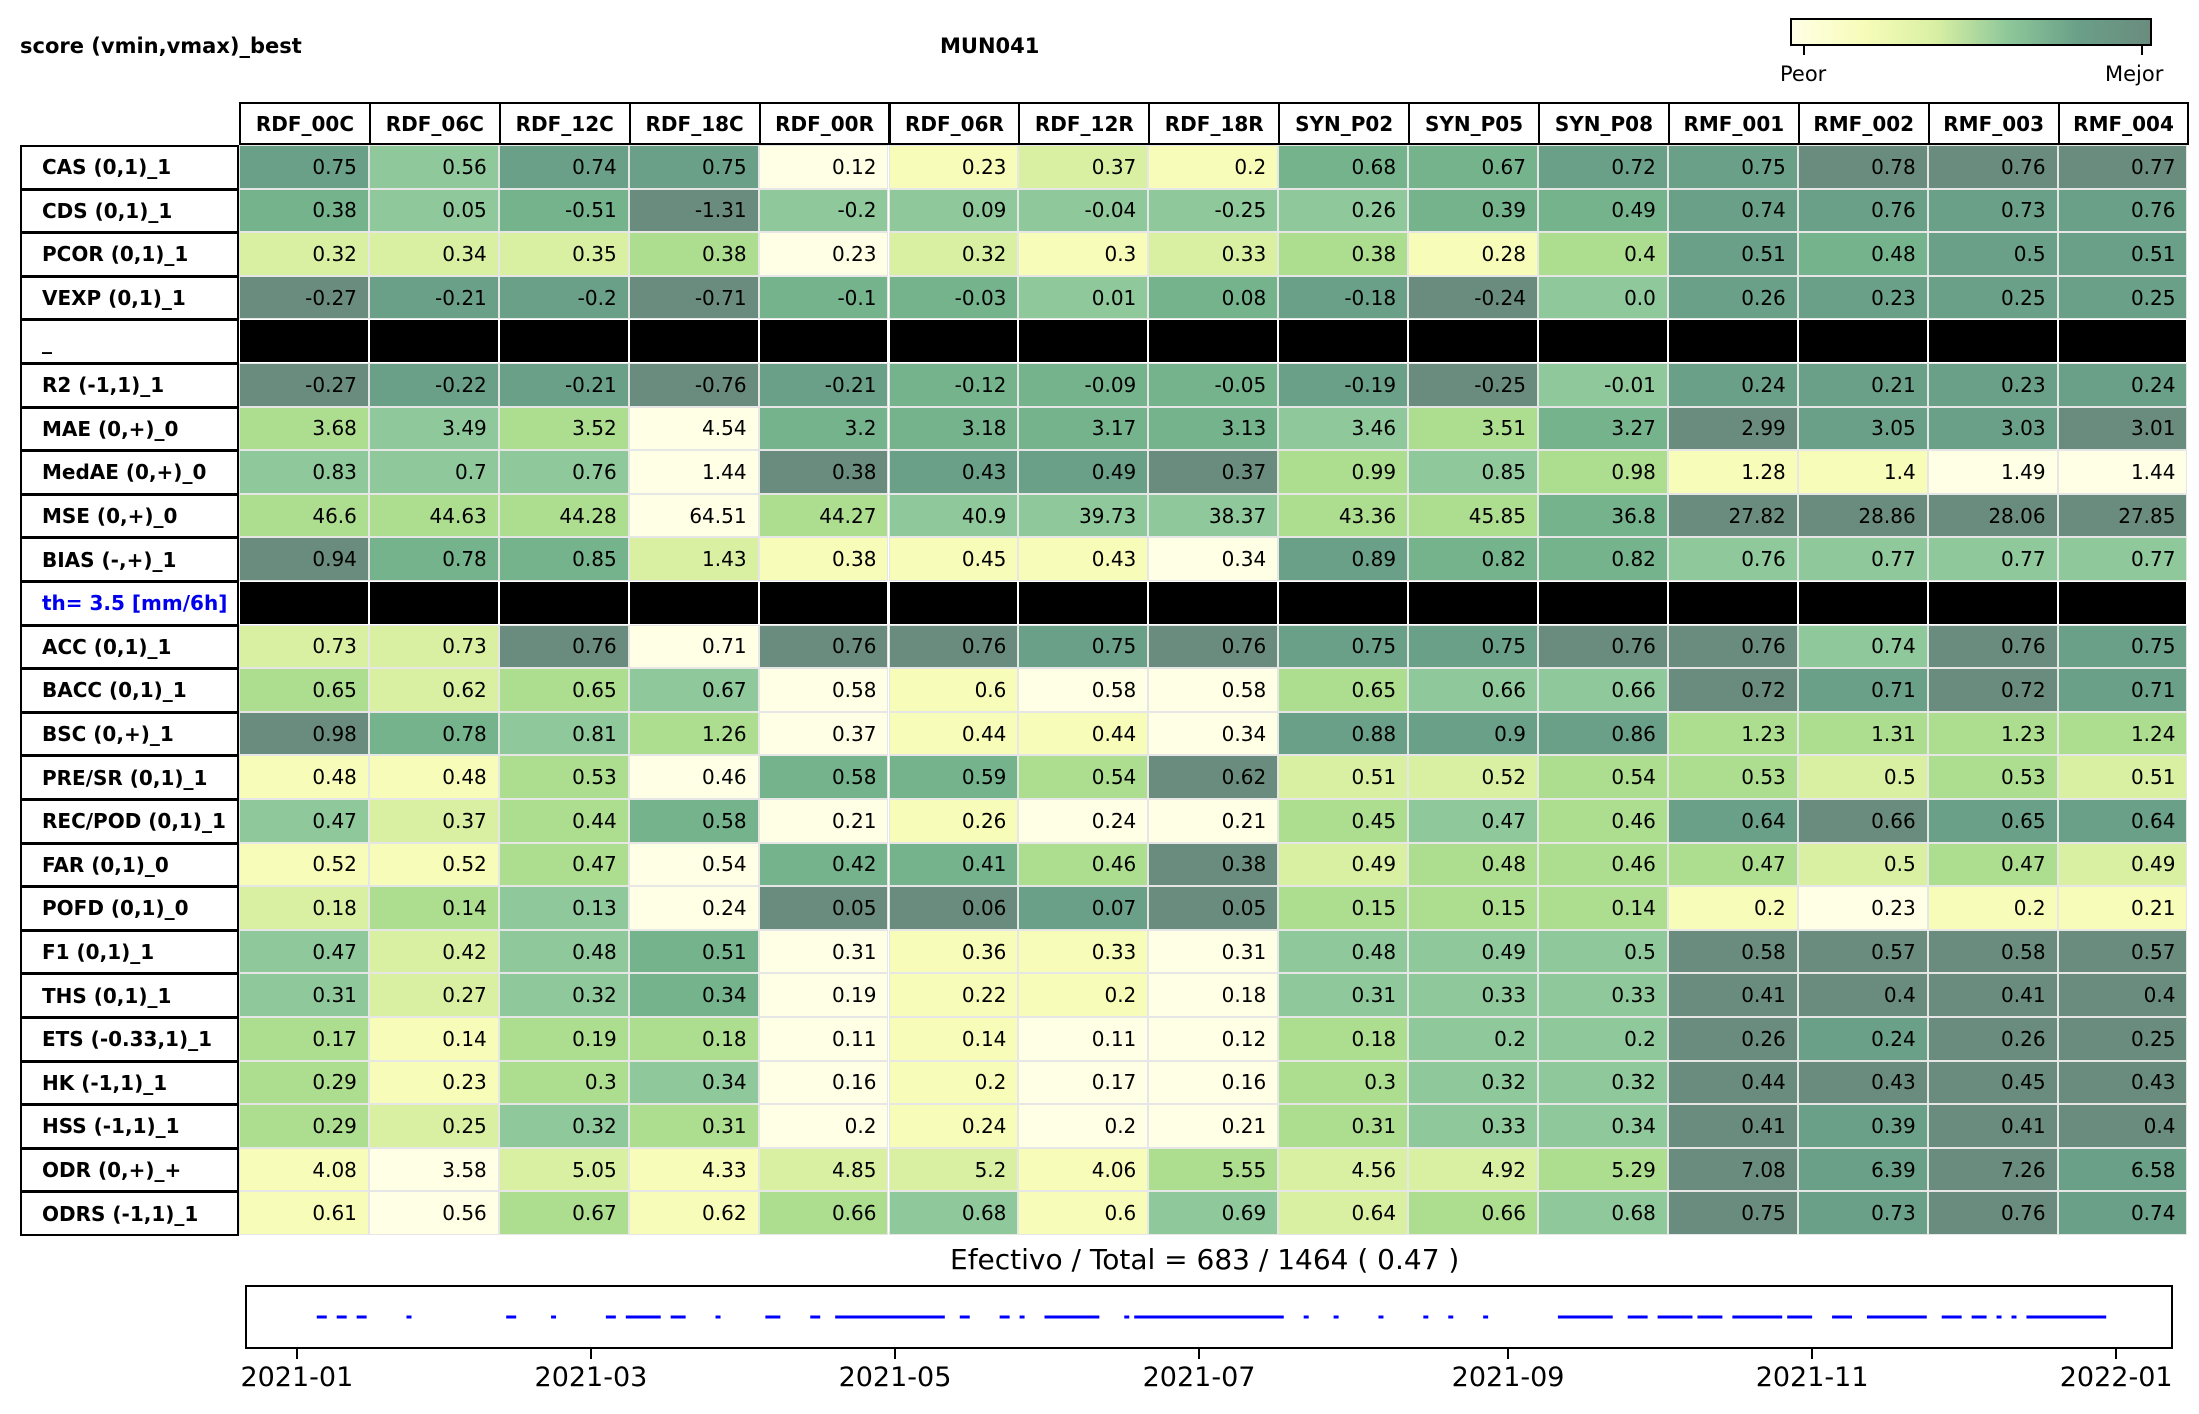 This screenshot has width=2199, height=1414. I want to click on column-header: RMF_004, so click(2123, 123).